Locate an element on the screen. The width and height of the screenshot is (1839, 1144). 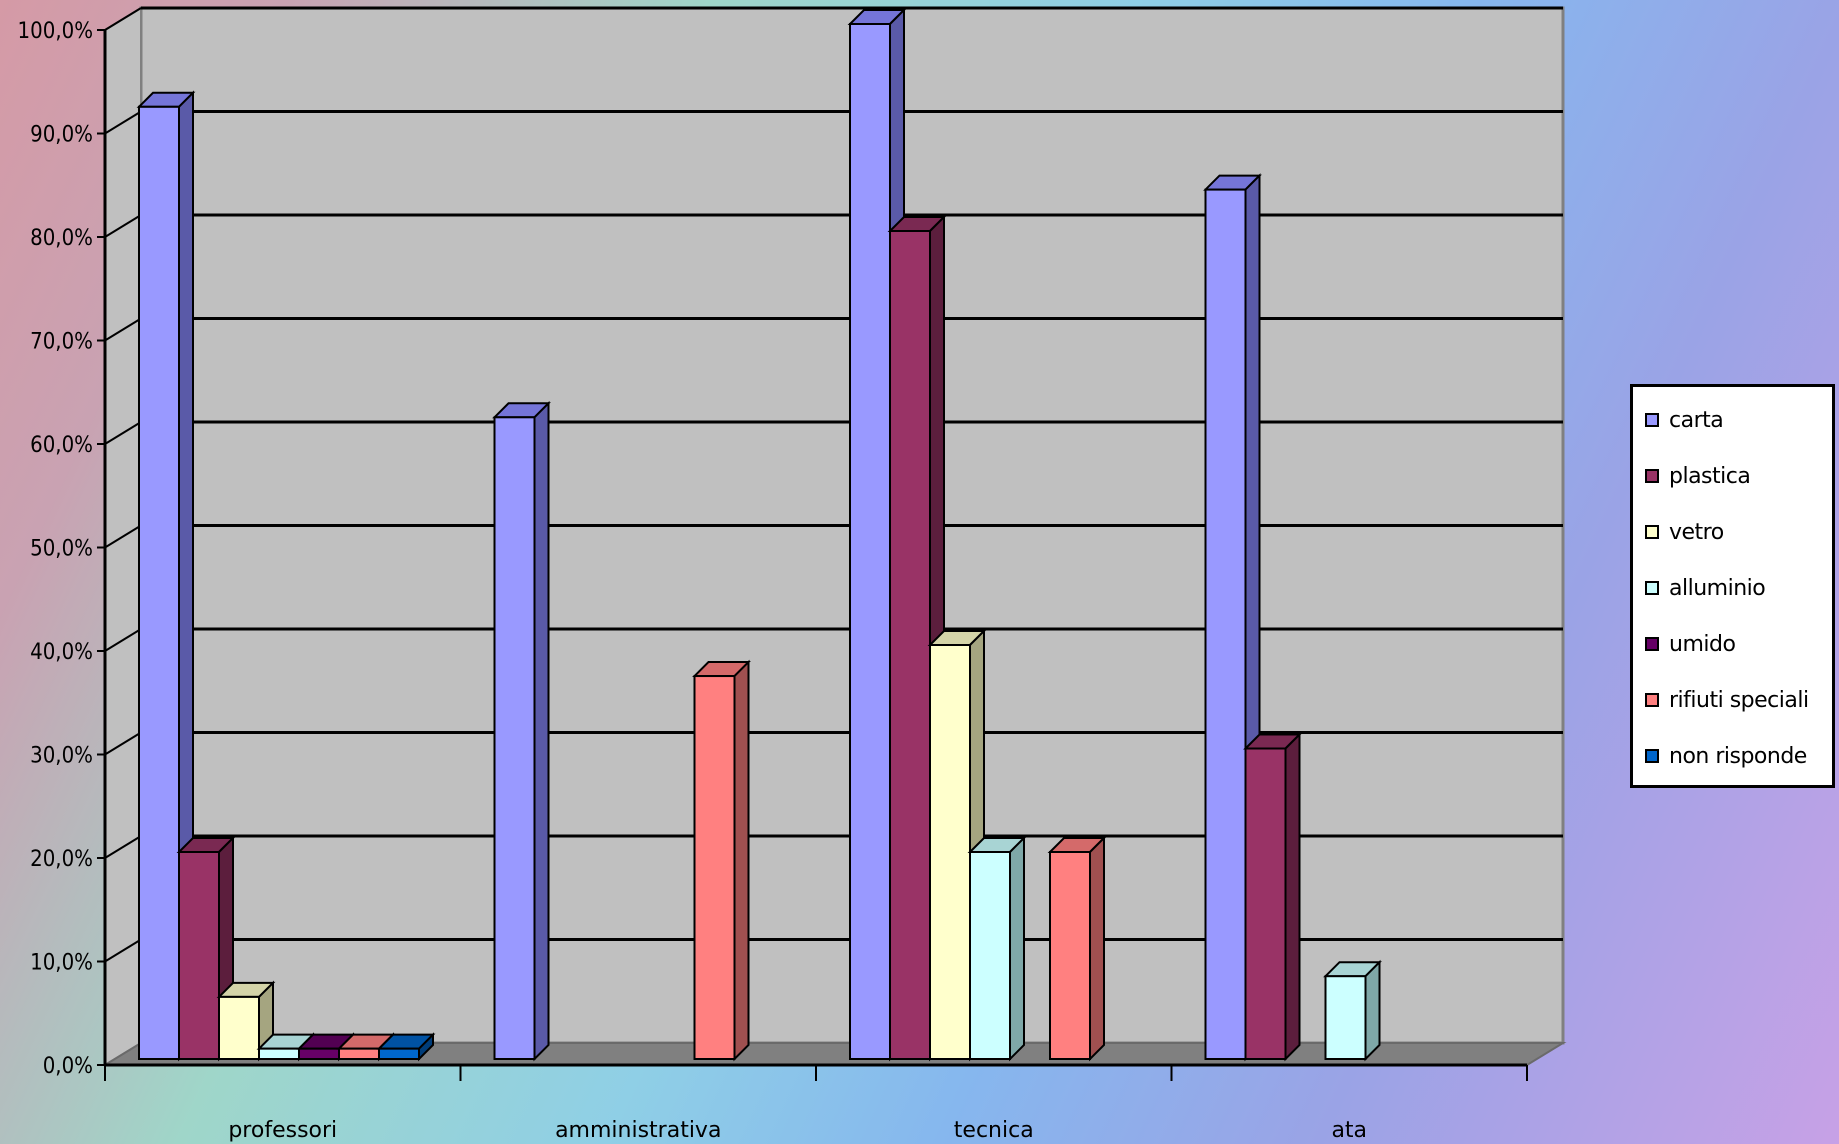
legend-item: plastica is located at coordinates (1698, 476).